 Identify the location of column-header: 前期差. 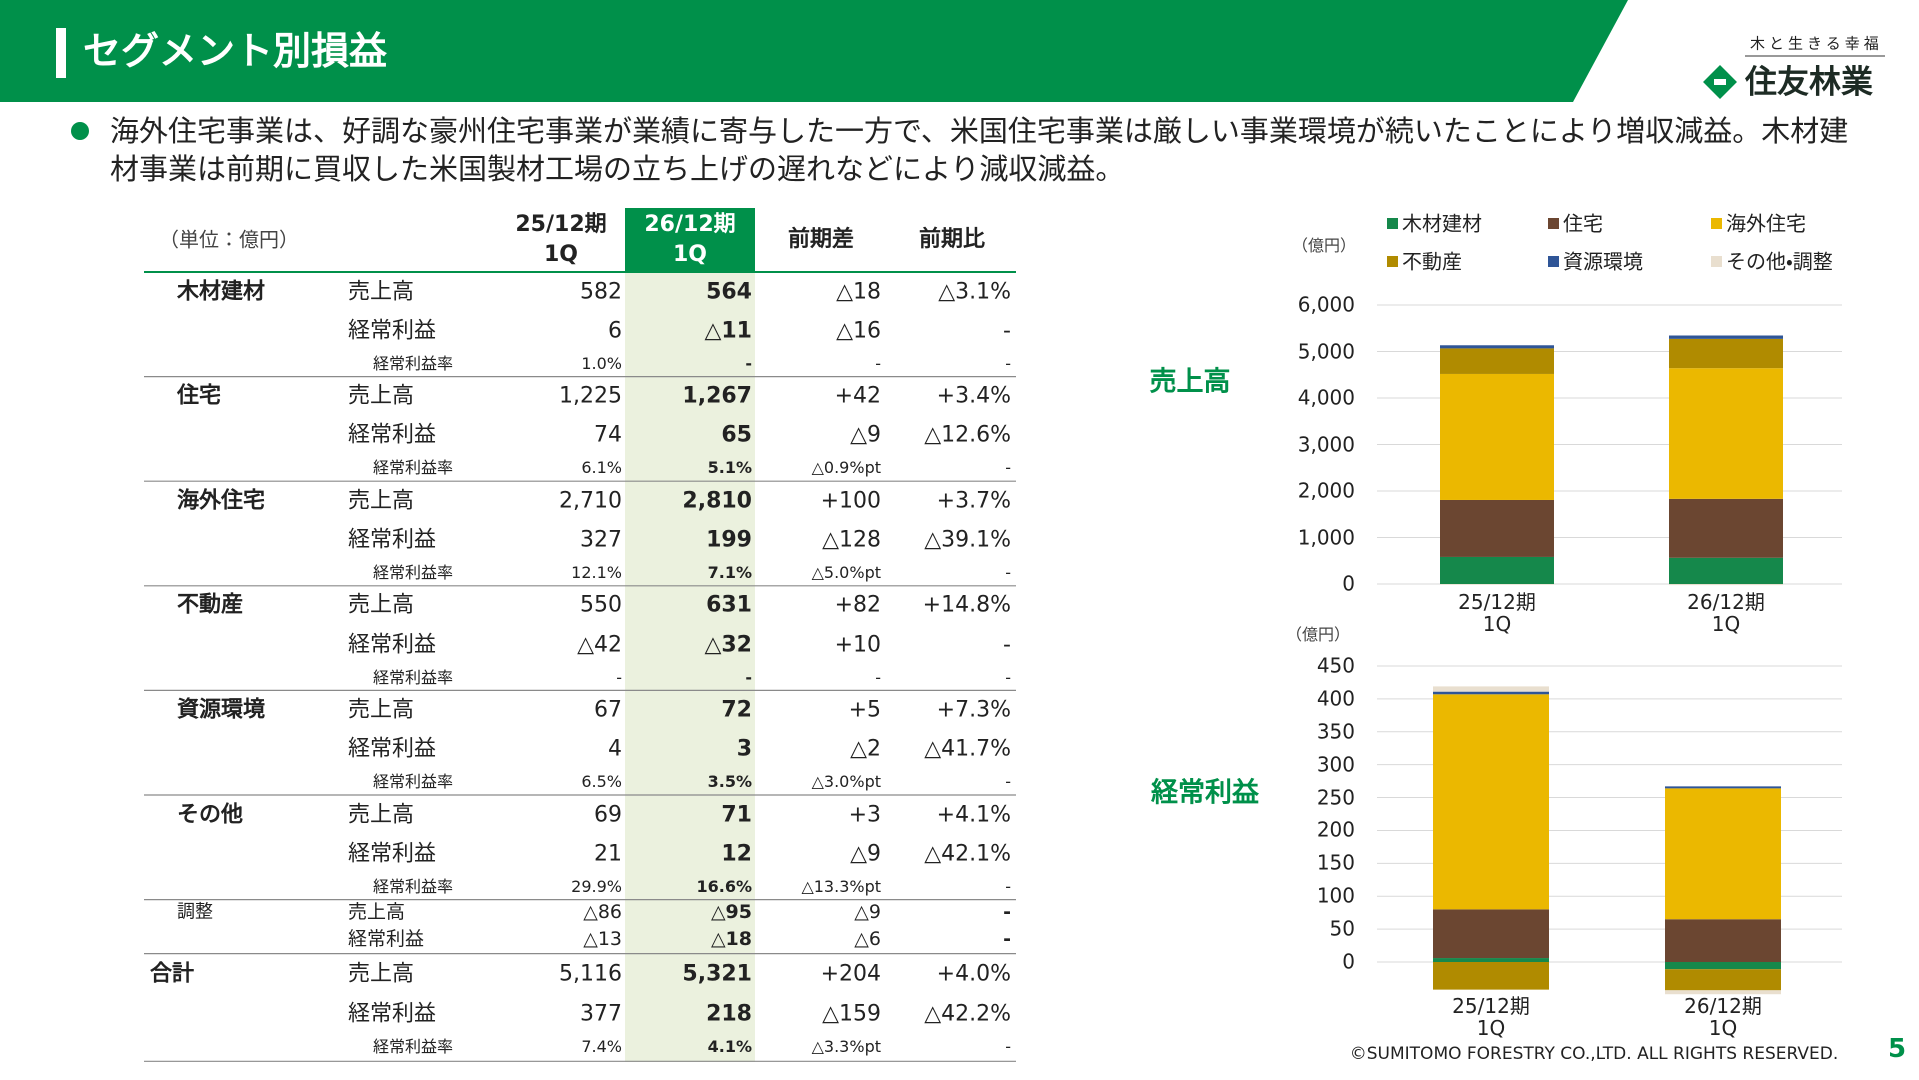
(821, 239).